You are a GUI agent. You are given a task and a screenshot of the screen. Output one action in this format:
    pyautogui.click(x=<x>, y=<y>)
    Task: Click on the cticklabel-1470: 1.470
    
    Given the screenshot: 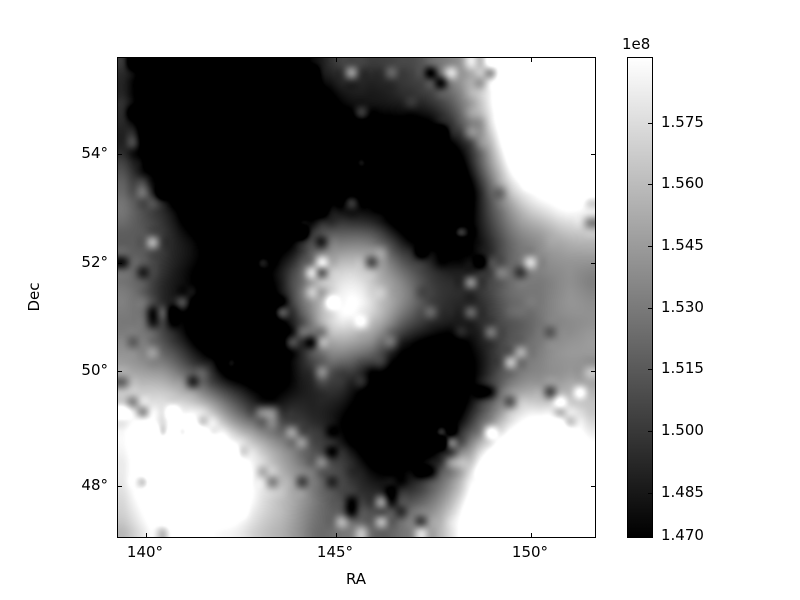 What is the action you would take?
    pyautogui.click(x=682, y=535)
    